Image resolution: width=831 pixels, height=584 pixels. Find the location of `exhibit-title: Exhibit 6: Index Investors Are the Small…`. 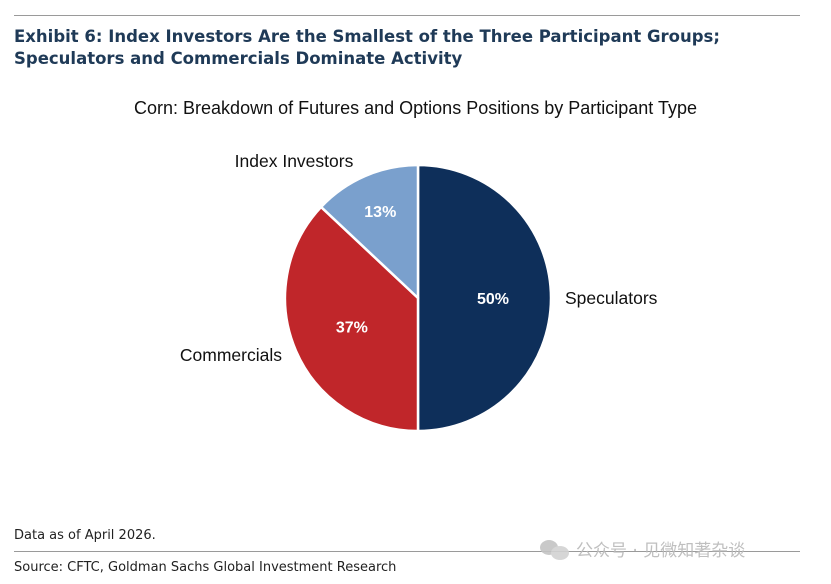

exhibit-title: Exhibit 6: Index Investors Are the Small… is located at coordinates (367, 47).